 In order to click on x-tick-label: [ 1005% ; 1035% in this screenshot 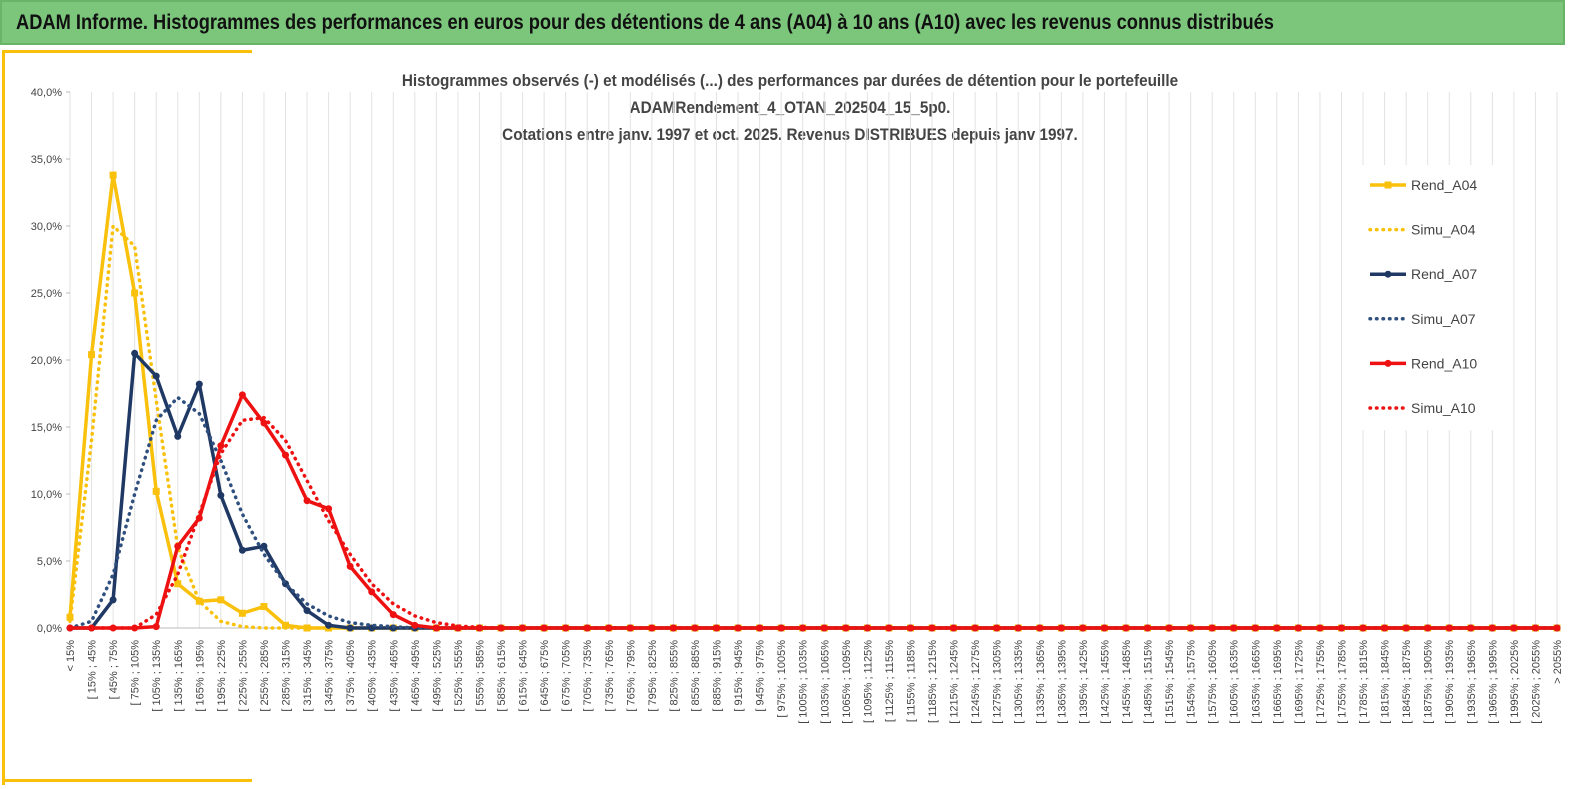, I will do `click(804, 682)`.